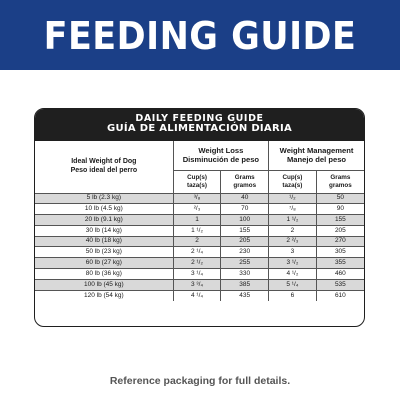  I want to click on mgmt-cups-cell: 4 ¹/₂, so click(292, 274).